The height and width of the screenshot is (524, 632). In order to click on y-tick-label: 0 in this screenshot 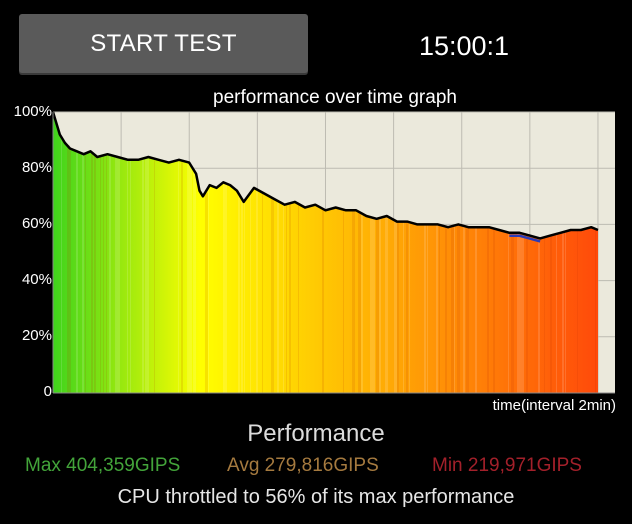, I will do `click(47, 391)`.